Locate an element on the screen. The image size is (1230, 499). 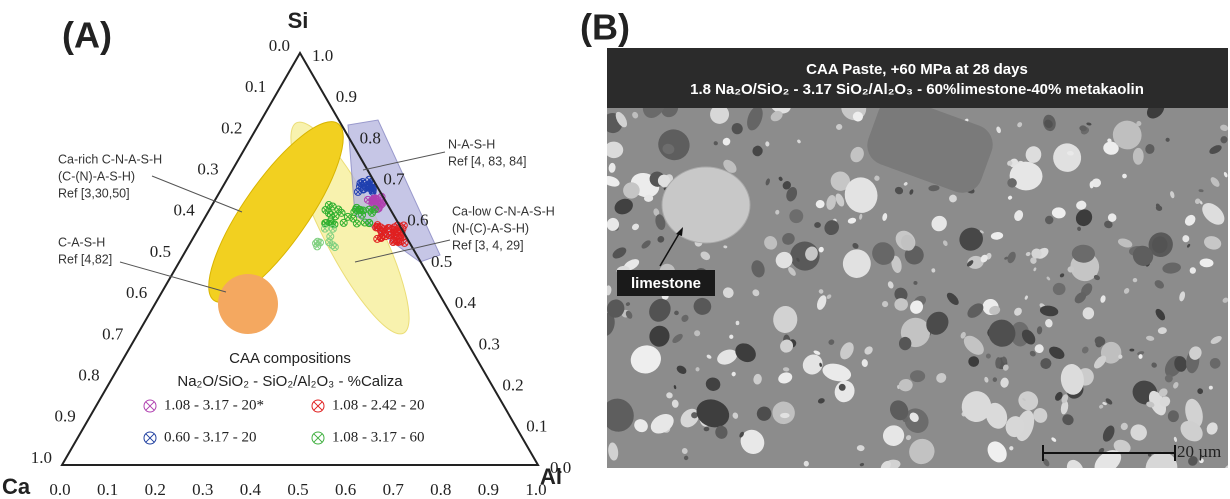
tick-label: 0.2 is located at coordinates (512, 385).